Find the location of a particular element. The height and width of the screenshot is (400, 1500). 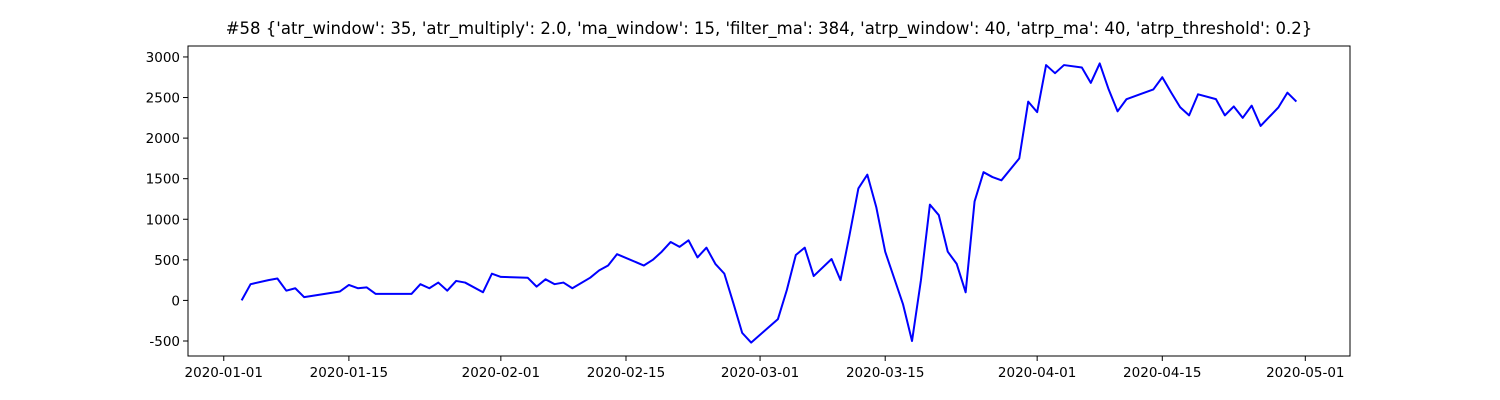

y-tick-label: 2500 is located at coordinates (163, 99).